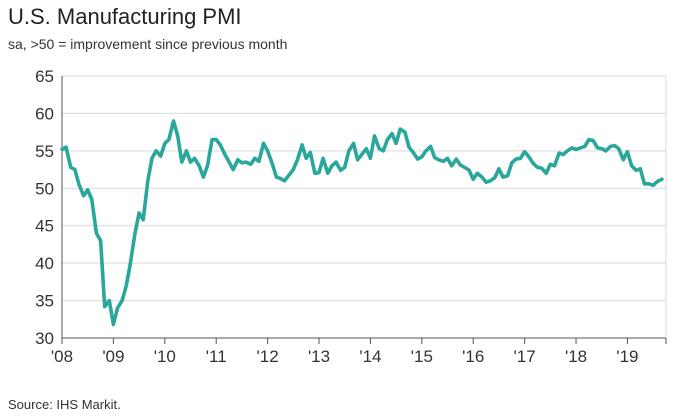 This screenshot has height=420, width=680. I want to click on x-axis-ticks: '08 '09 '10 '11 '12 '13 '14 '15 '16 '17 '18 '19, so click(359, 352).